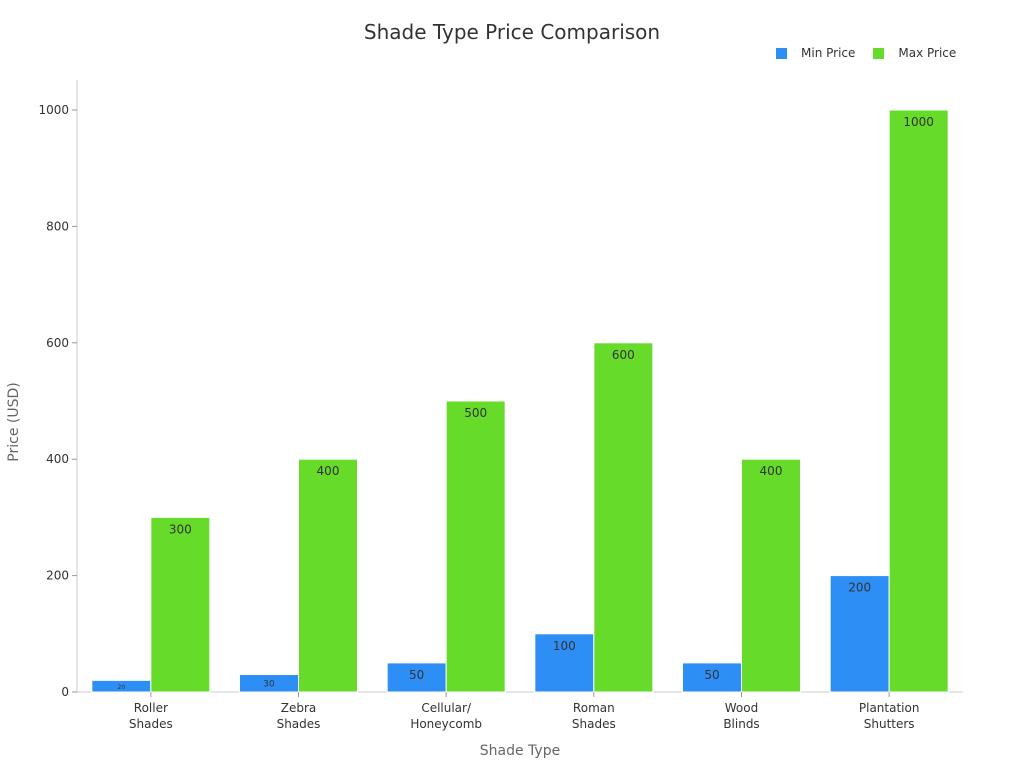 The height and width of the screenshot is (768, 1024). Describe the element at coordinates (57, 343) in the screenshot. I see `y-tick-label: 600` at that location.